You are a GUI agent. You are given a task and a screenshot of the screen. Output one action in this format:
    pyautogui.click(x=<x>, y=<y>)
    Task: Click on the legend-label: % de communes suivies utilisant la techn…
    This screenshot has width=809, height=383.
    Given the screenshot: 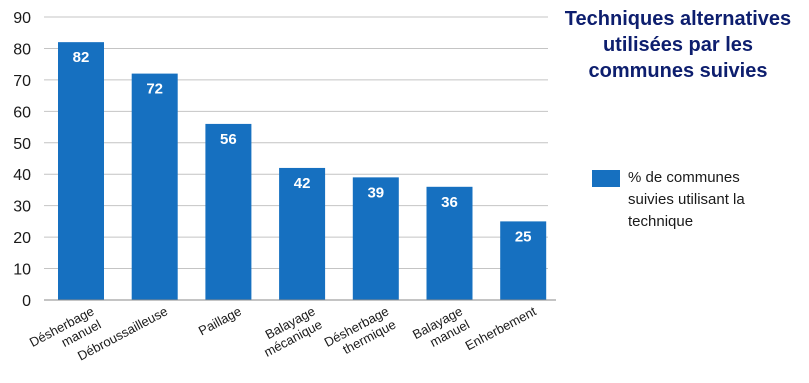 What is the action you would take?
    pyautogui.click(x=686, y=199)
    